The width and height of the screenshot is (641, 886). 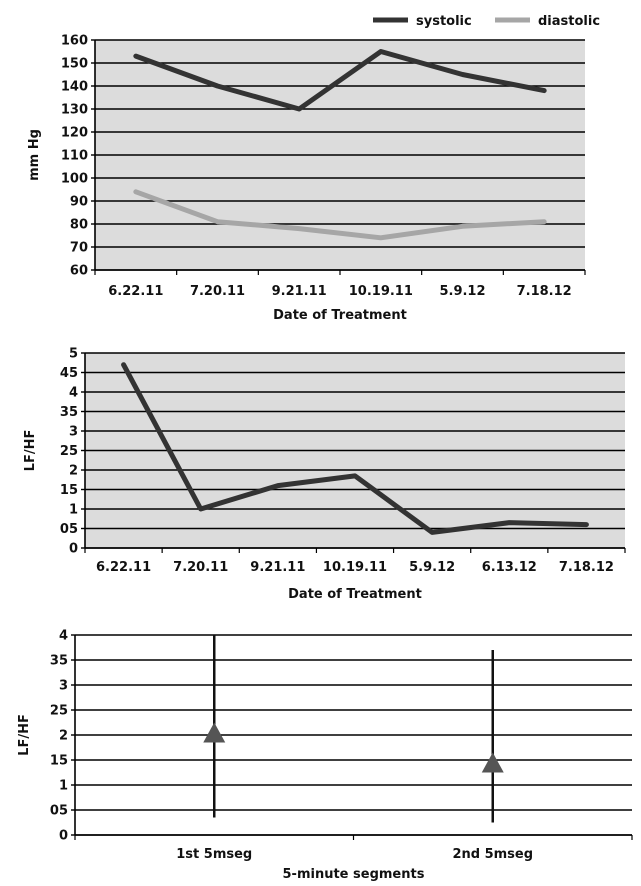 I want to click on y-tick-label: 70, so click(x=79, y=248).